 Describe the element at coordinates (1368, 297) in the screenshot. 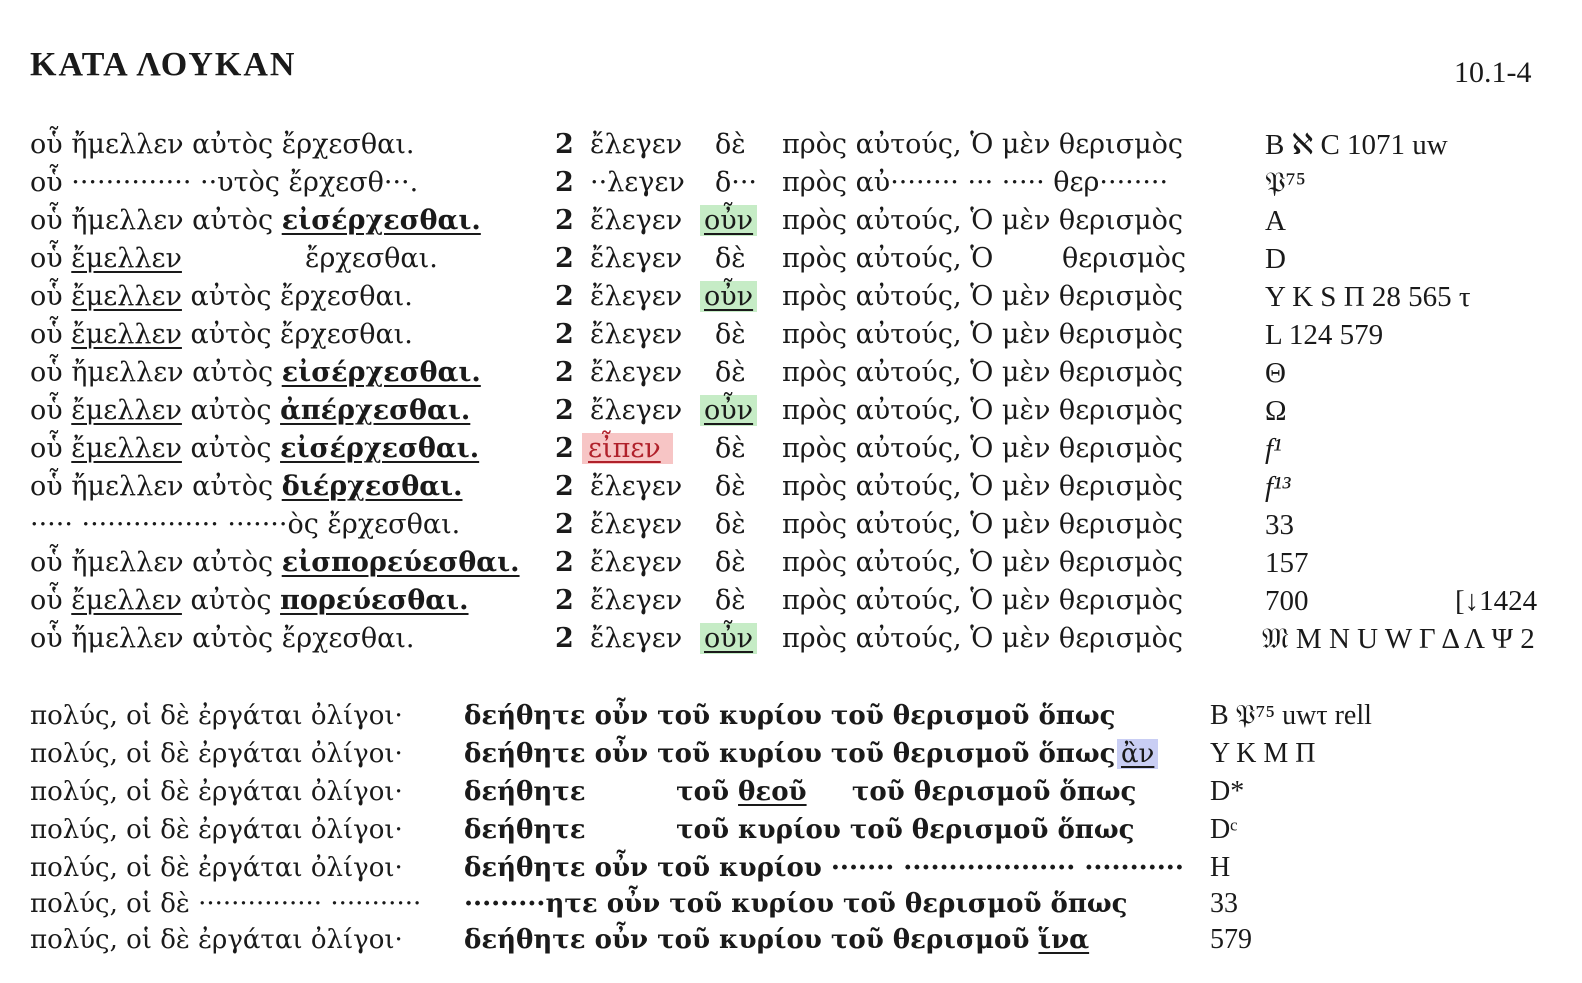

I see `witness-list: Y K S Π 28 565 τ` at that location.